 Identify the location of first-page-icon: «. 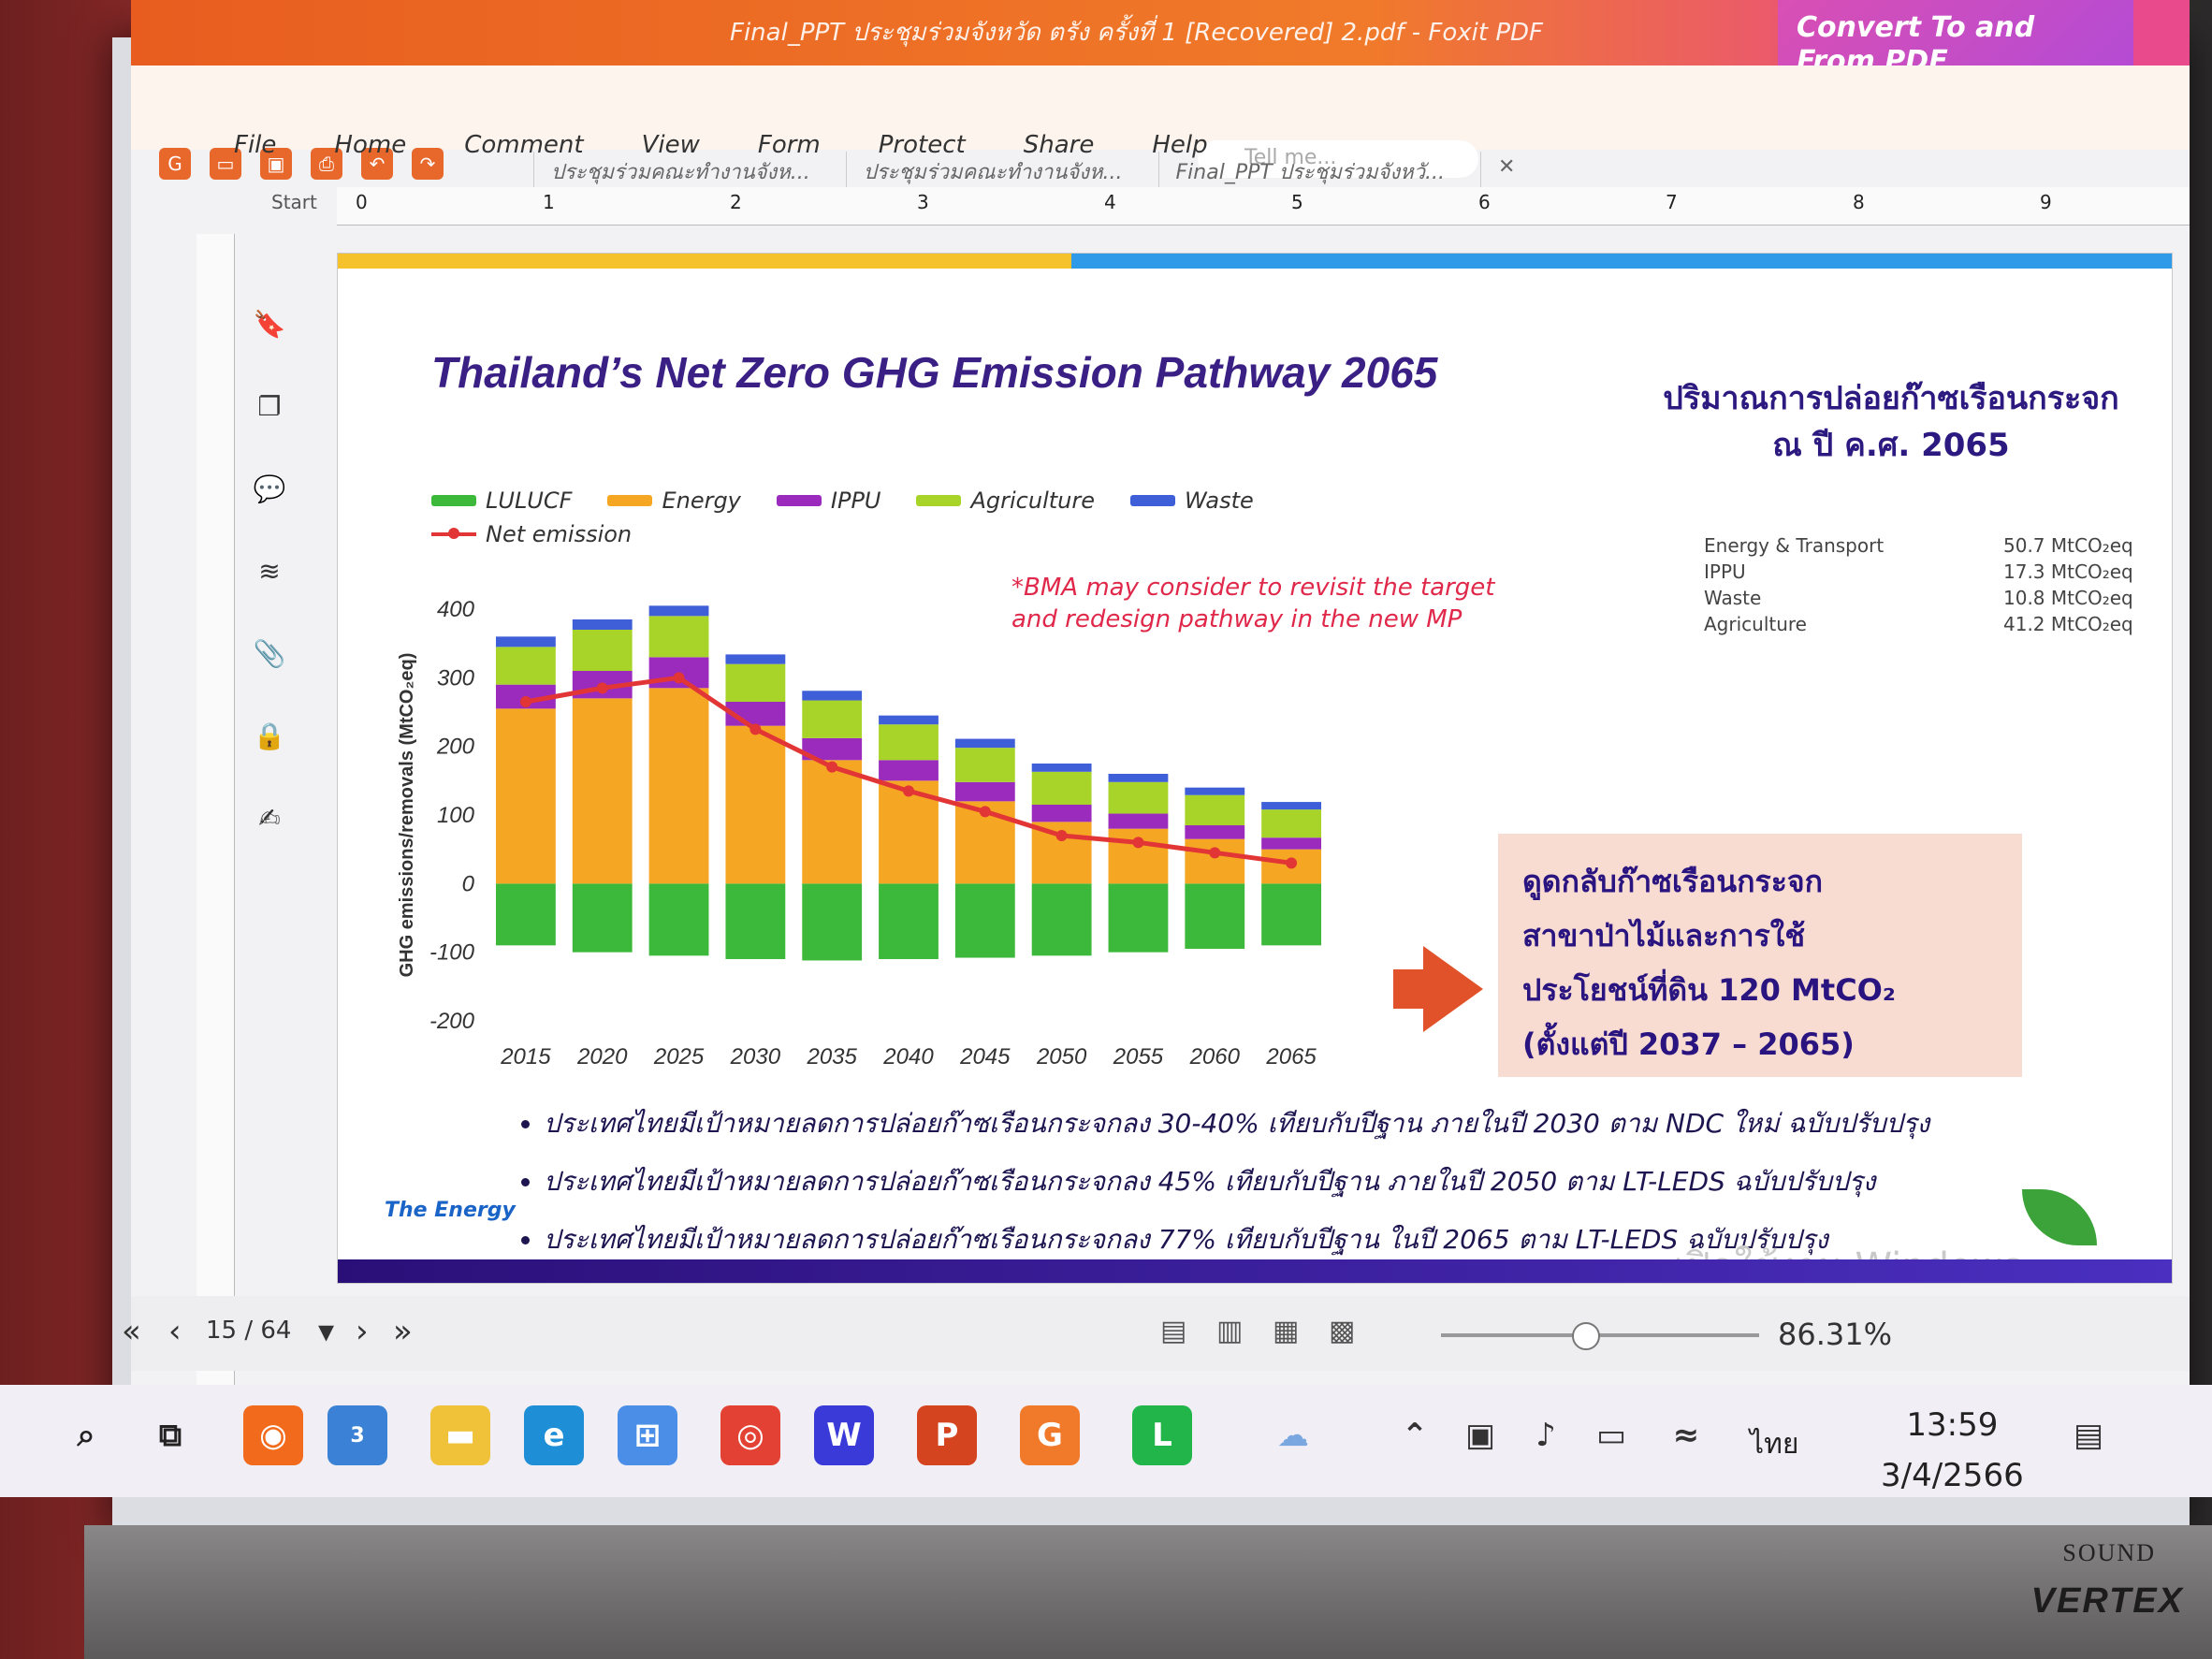
(131, 1331).